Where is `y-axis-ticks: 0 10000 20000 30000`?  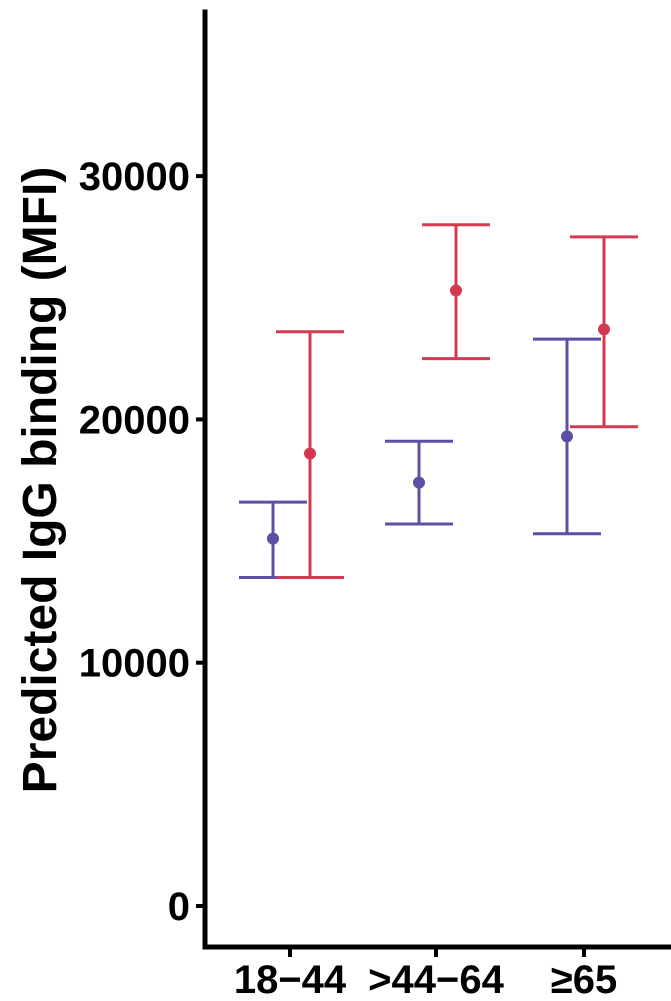 y-axis-ticks: 0 10000 20000 30000 is located at coordinates (142, 542).